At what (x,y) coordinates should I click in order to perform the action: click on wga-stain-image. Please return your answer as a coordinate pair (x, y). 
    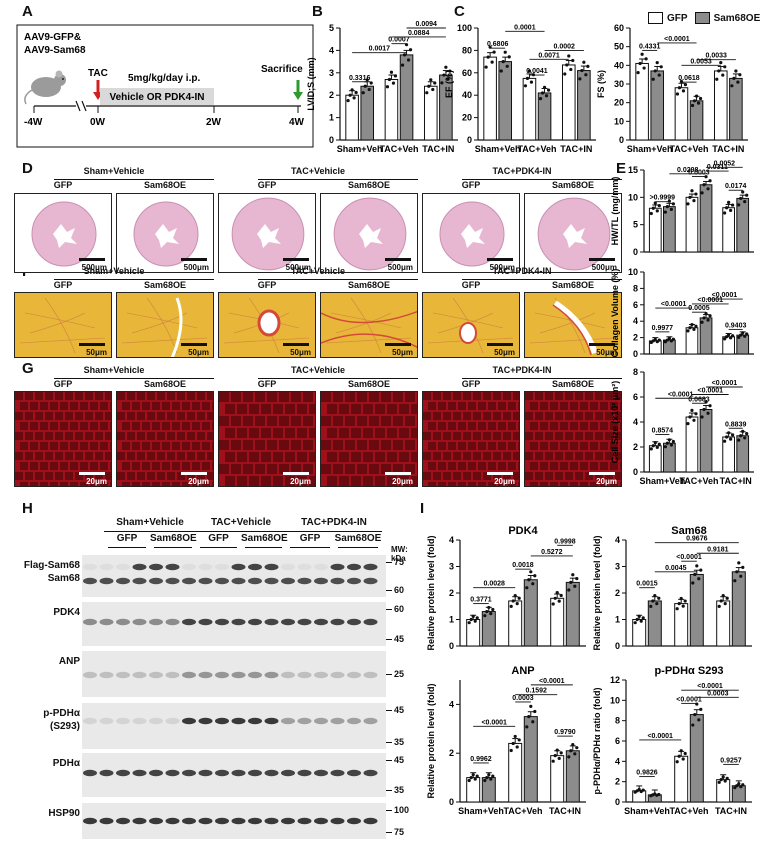
    Looking at the image, I should click on (63, 439).